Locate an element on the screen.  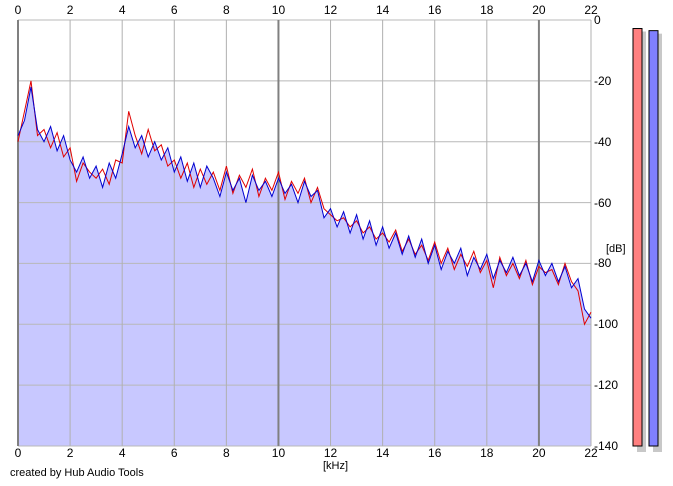
y-tick-label: -20 is located at coordinates (603, 80).